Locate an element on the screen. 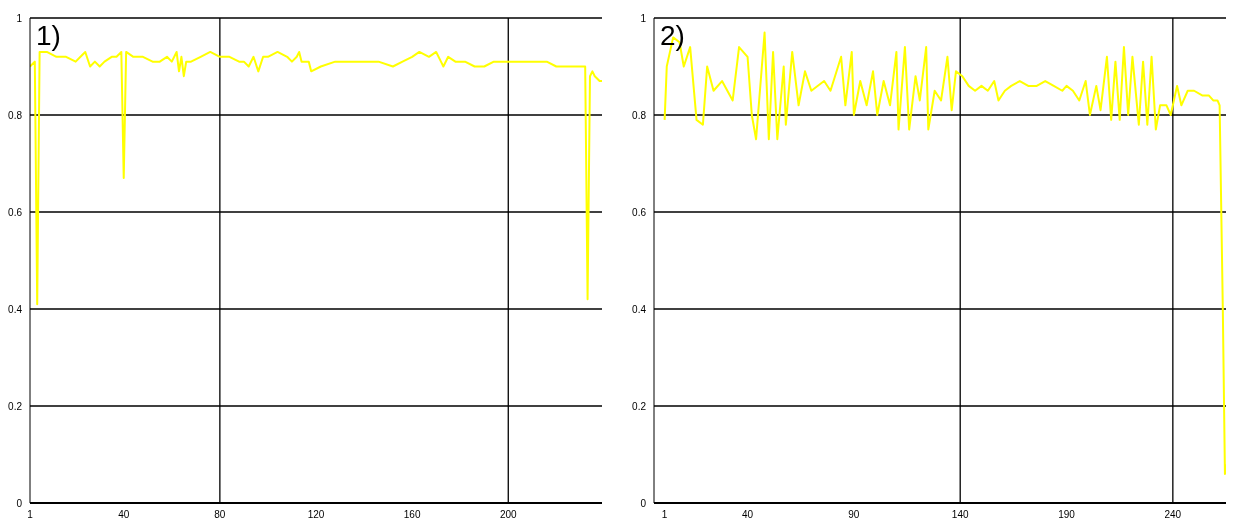 Image resolution: width=1237 pixels, height=531 pixels. chart-title: 1) is located at coordinates (48, 36).